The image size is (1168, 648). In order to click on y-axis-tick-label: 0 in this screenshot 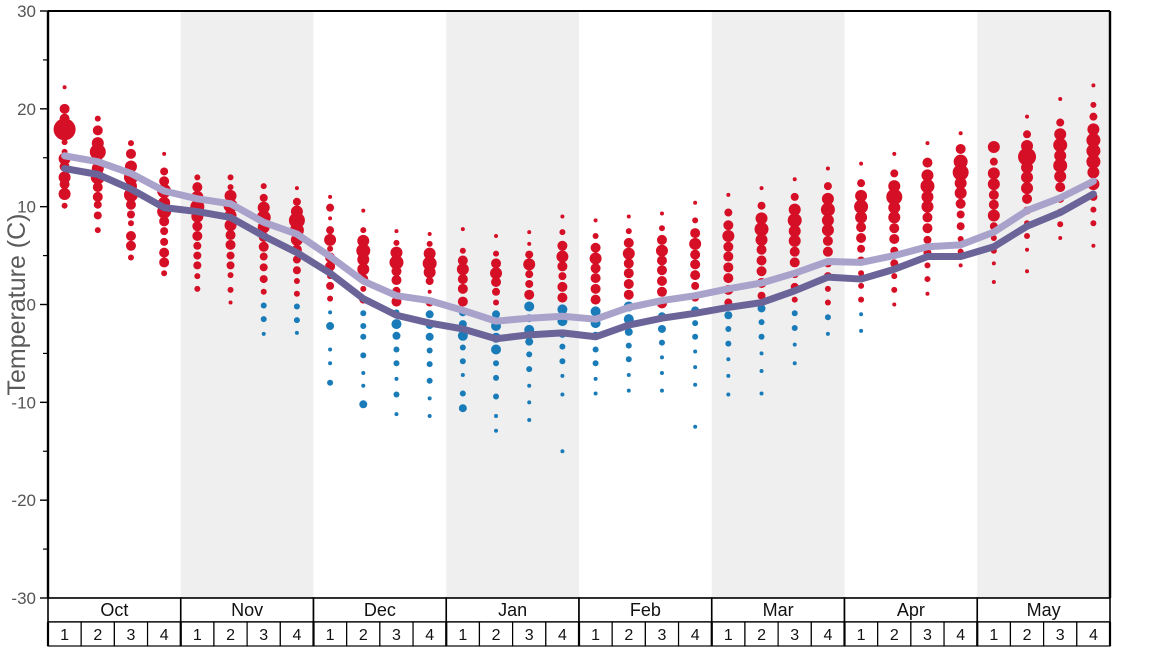, I will do `click(31, 305)`.